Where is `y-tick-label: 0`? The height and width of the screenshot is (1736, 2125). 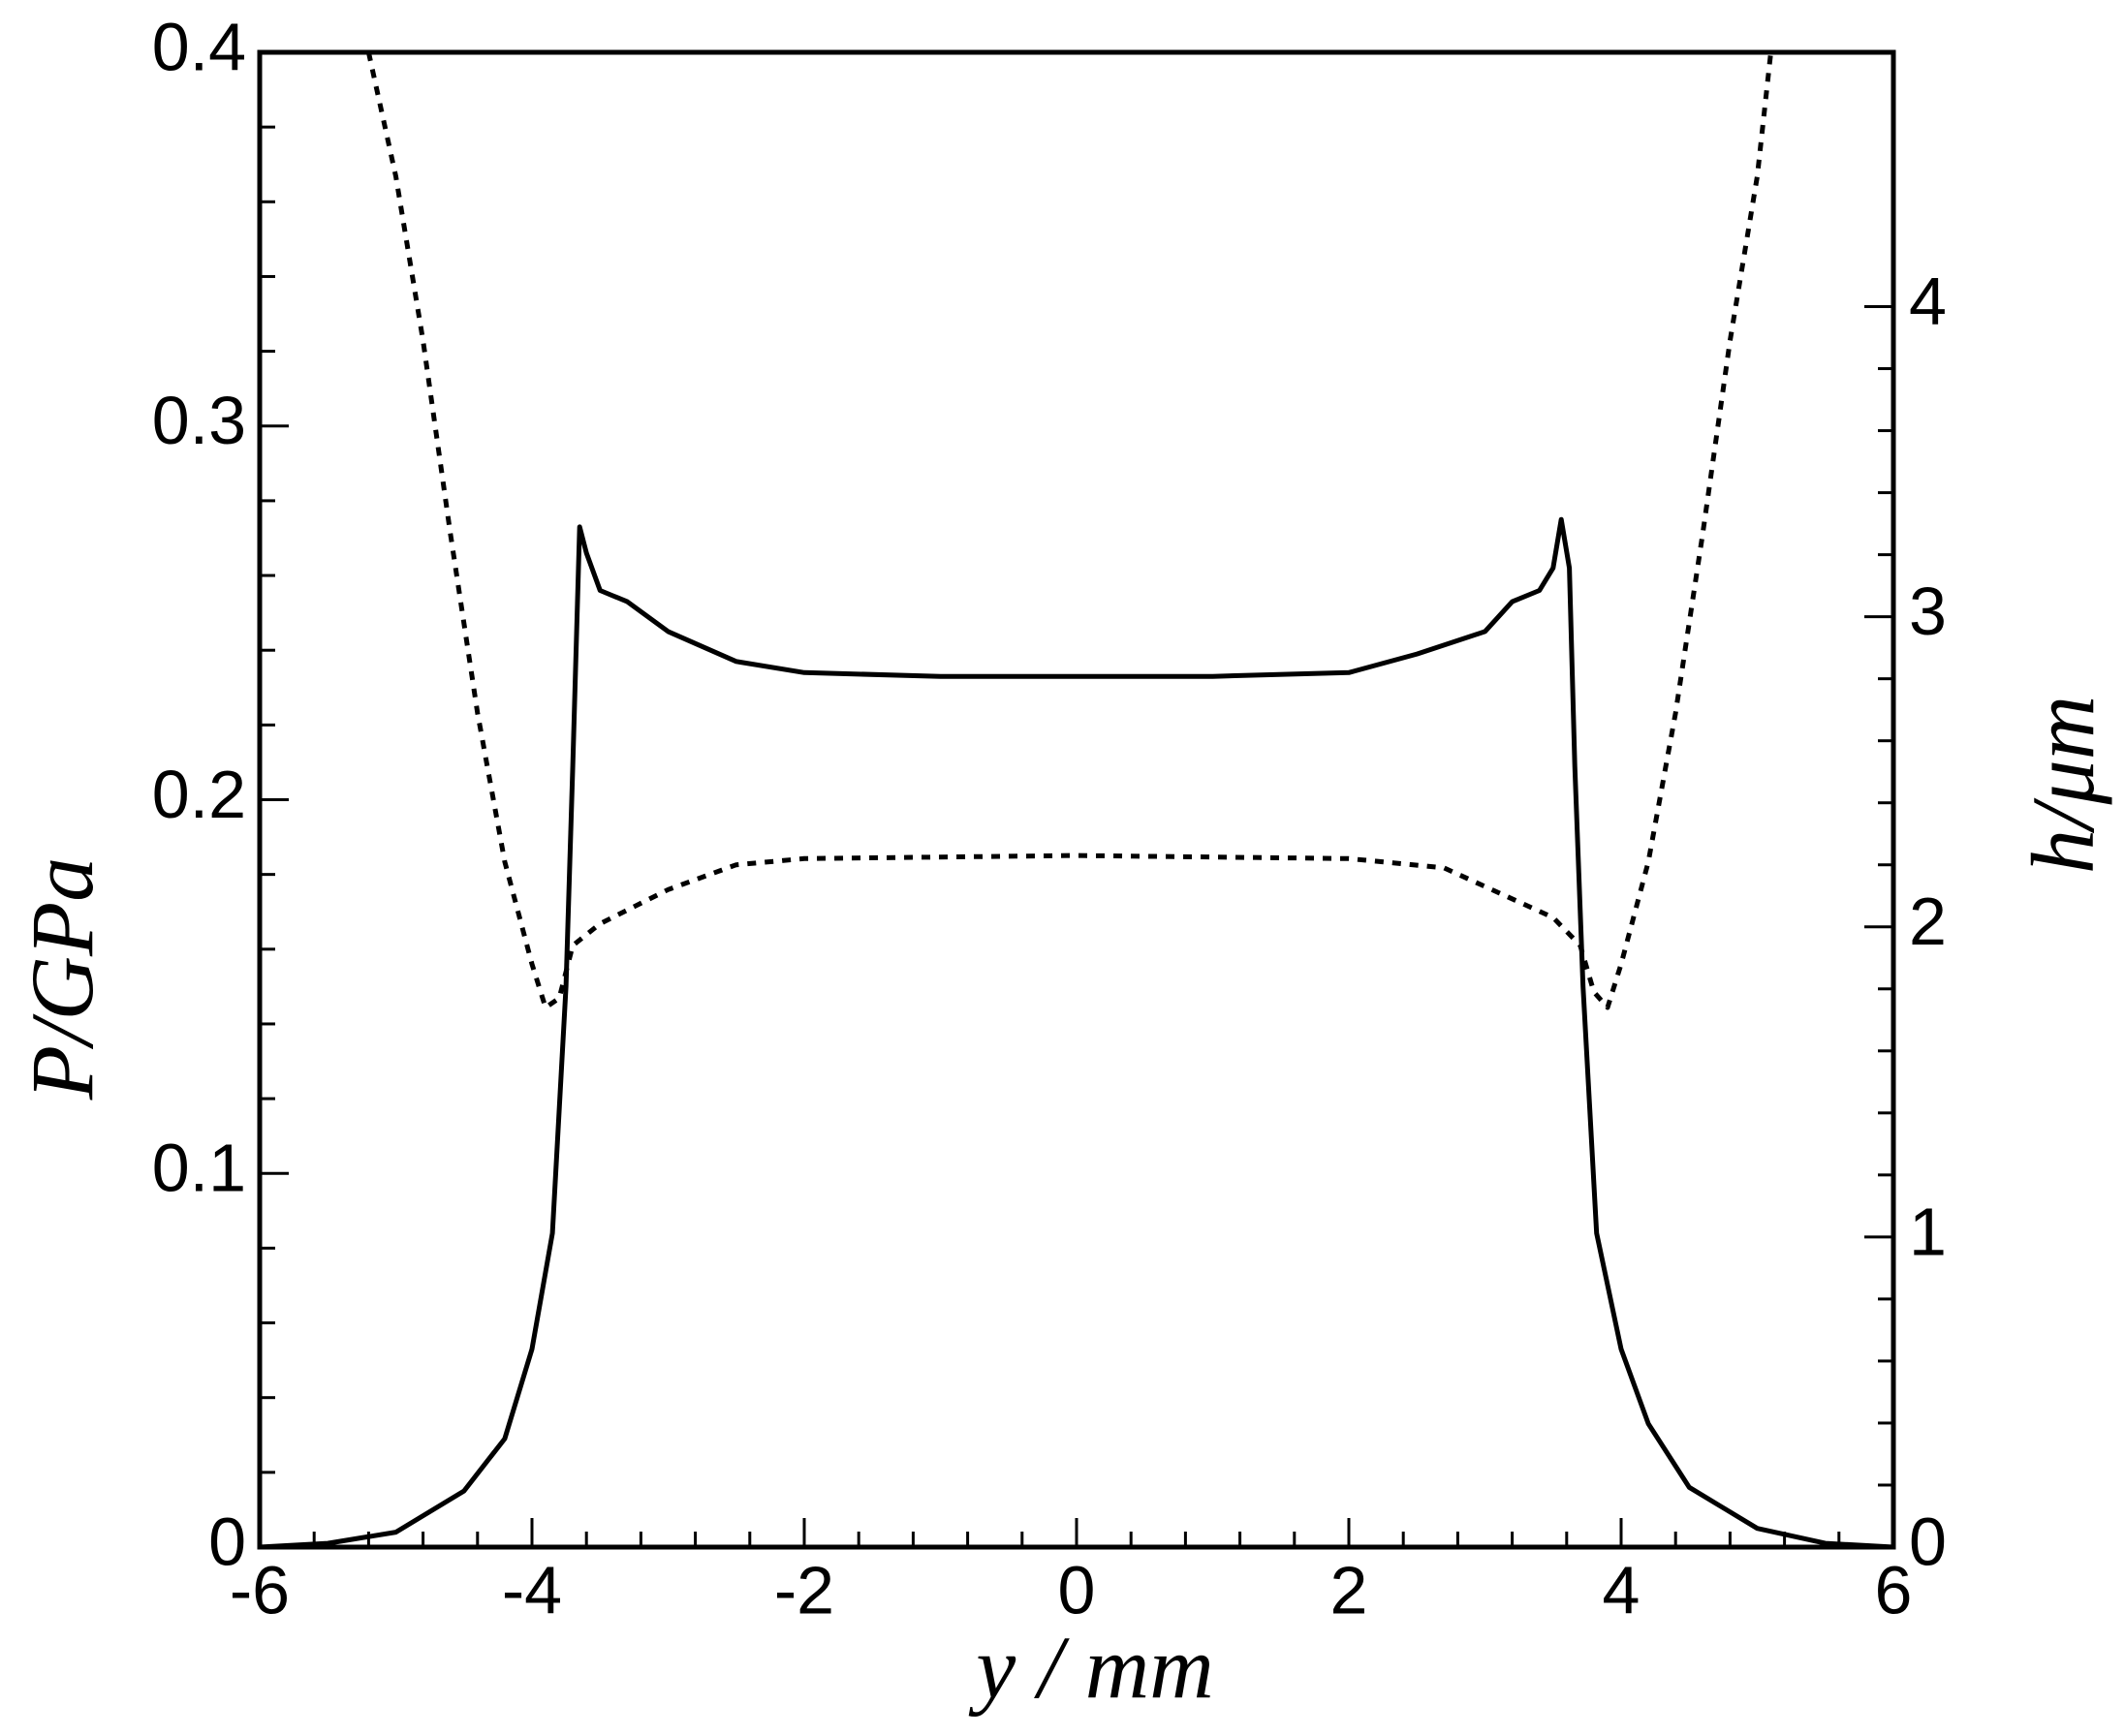 y-tick-label: 0 is located at coordinates (227, 1541).